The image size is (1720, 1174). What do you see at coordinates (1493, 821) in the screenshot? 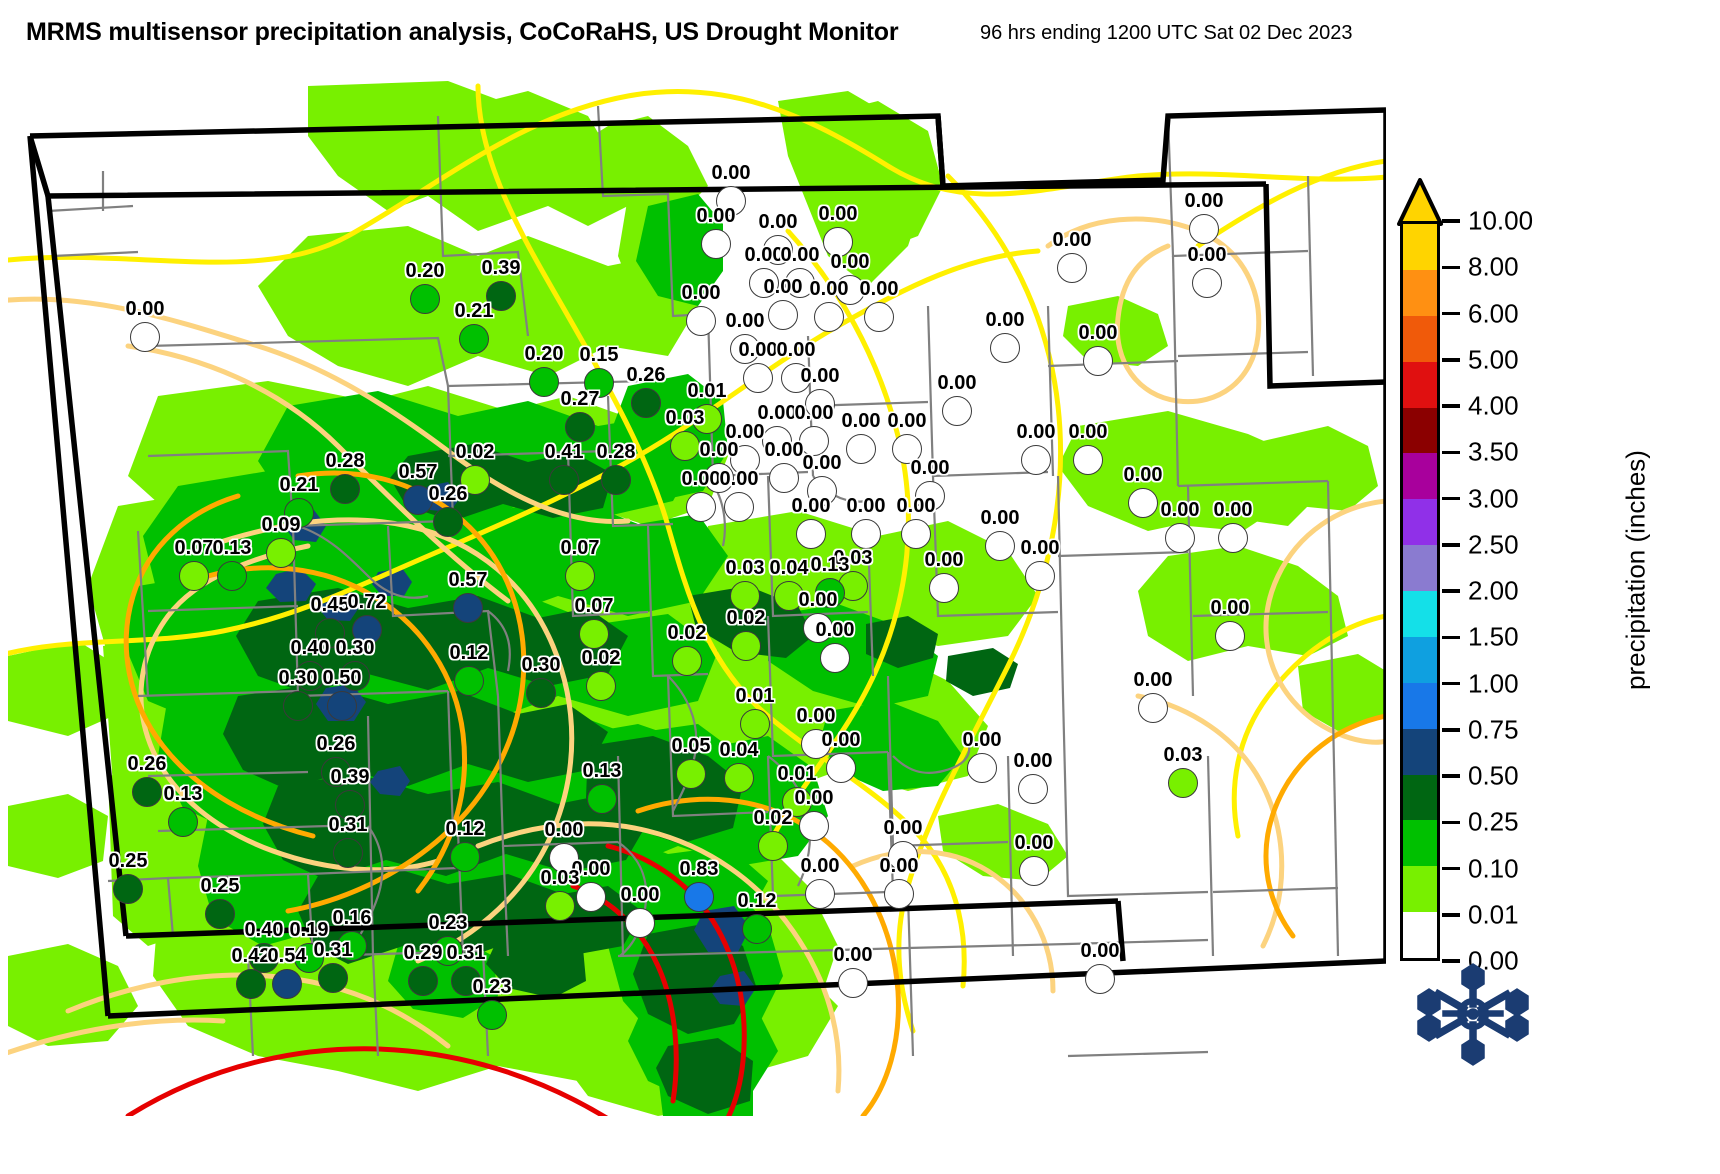
I see `colorbar-tick-label: 0.25` at bounding box center [1493, 821].